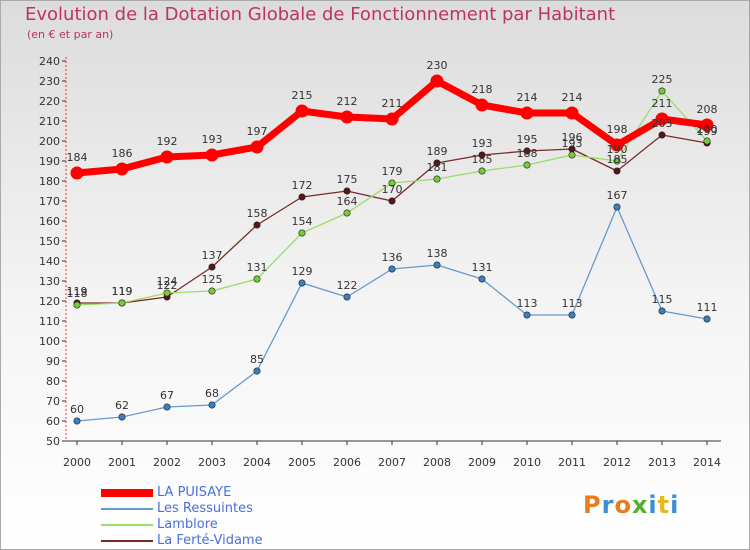 This screenshot has width=750, height=550. Describe the element at coordinates (194, 492) in the screenshot. I see `legend-label: LA PUISAYE` at that location.